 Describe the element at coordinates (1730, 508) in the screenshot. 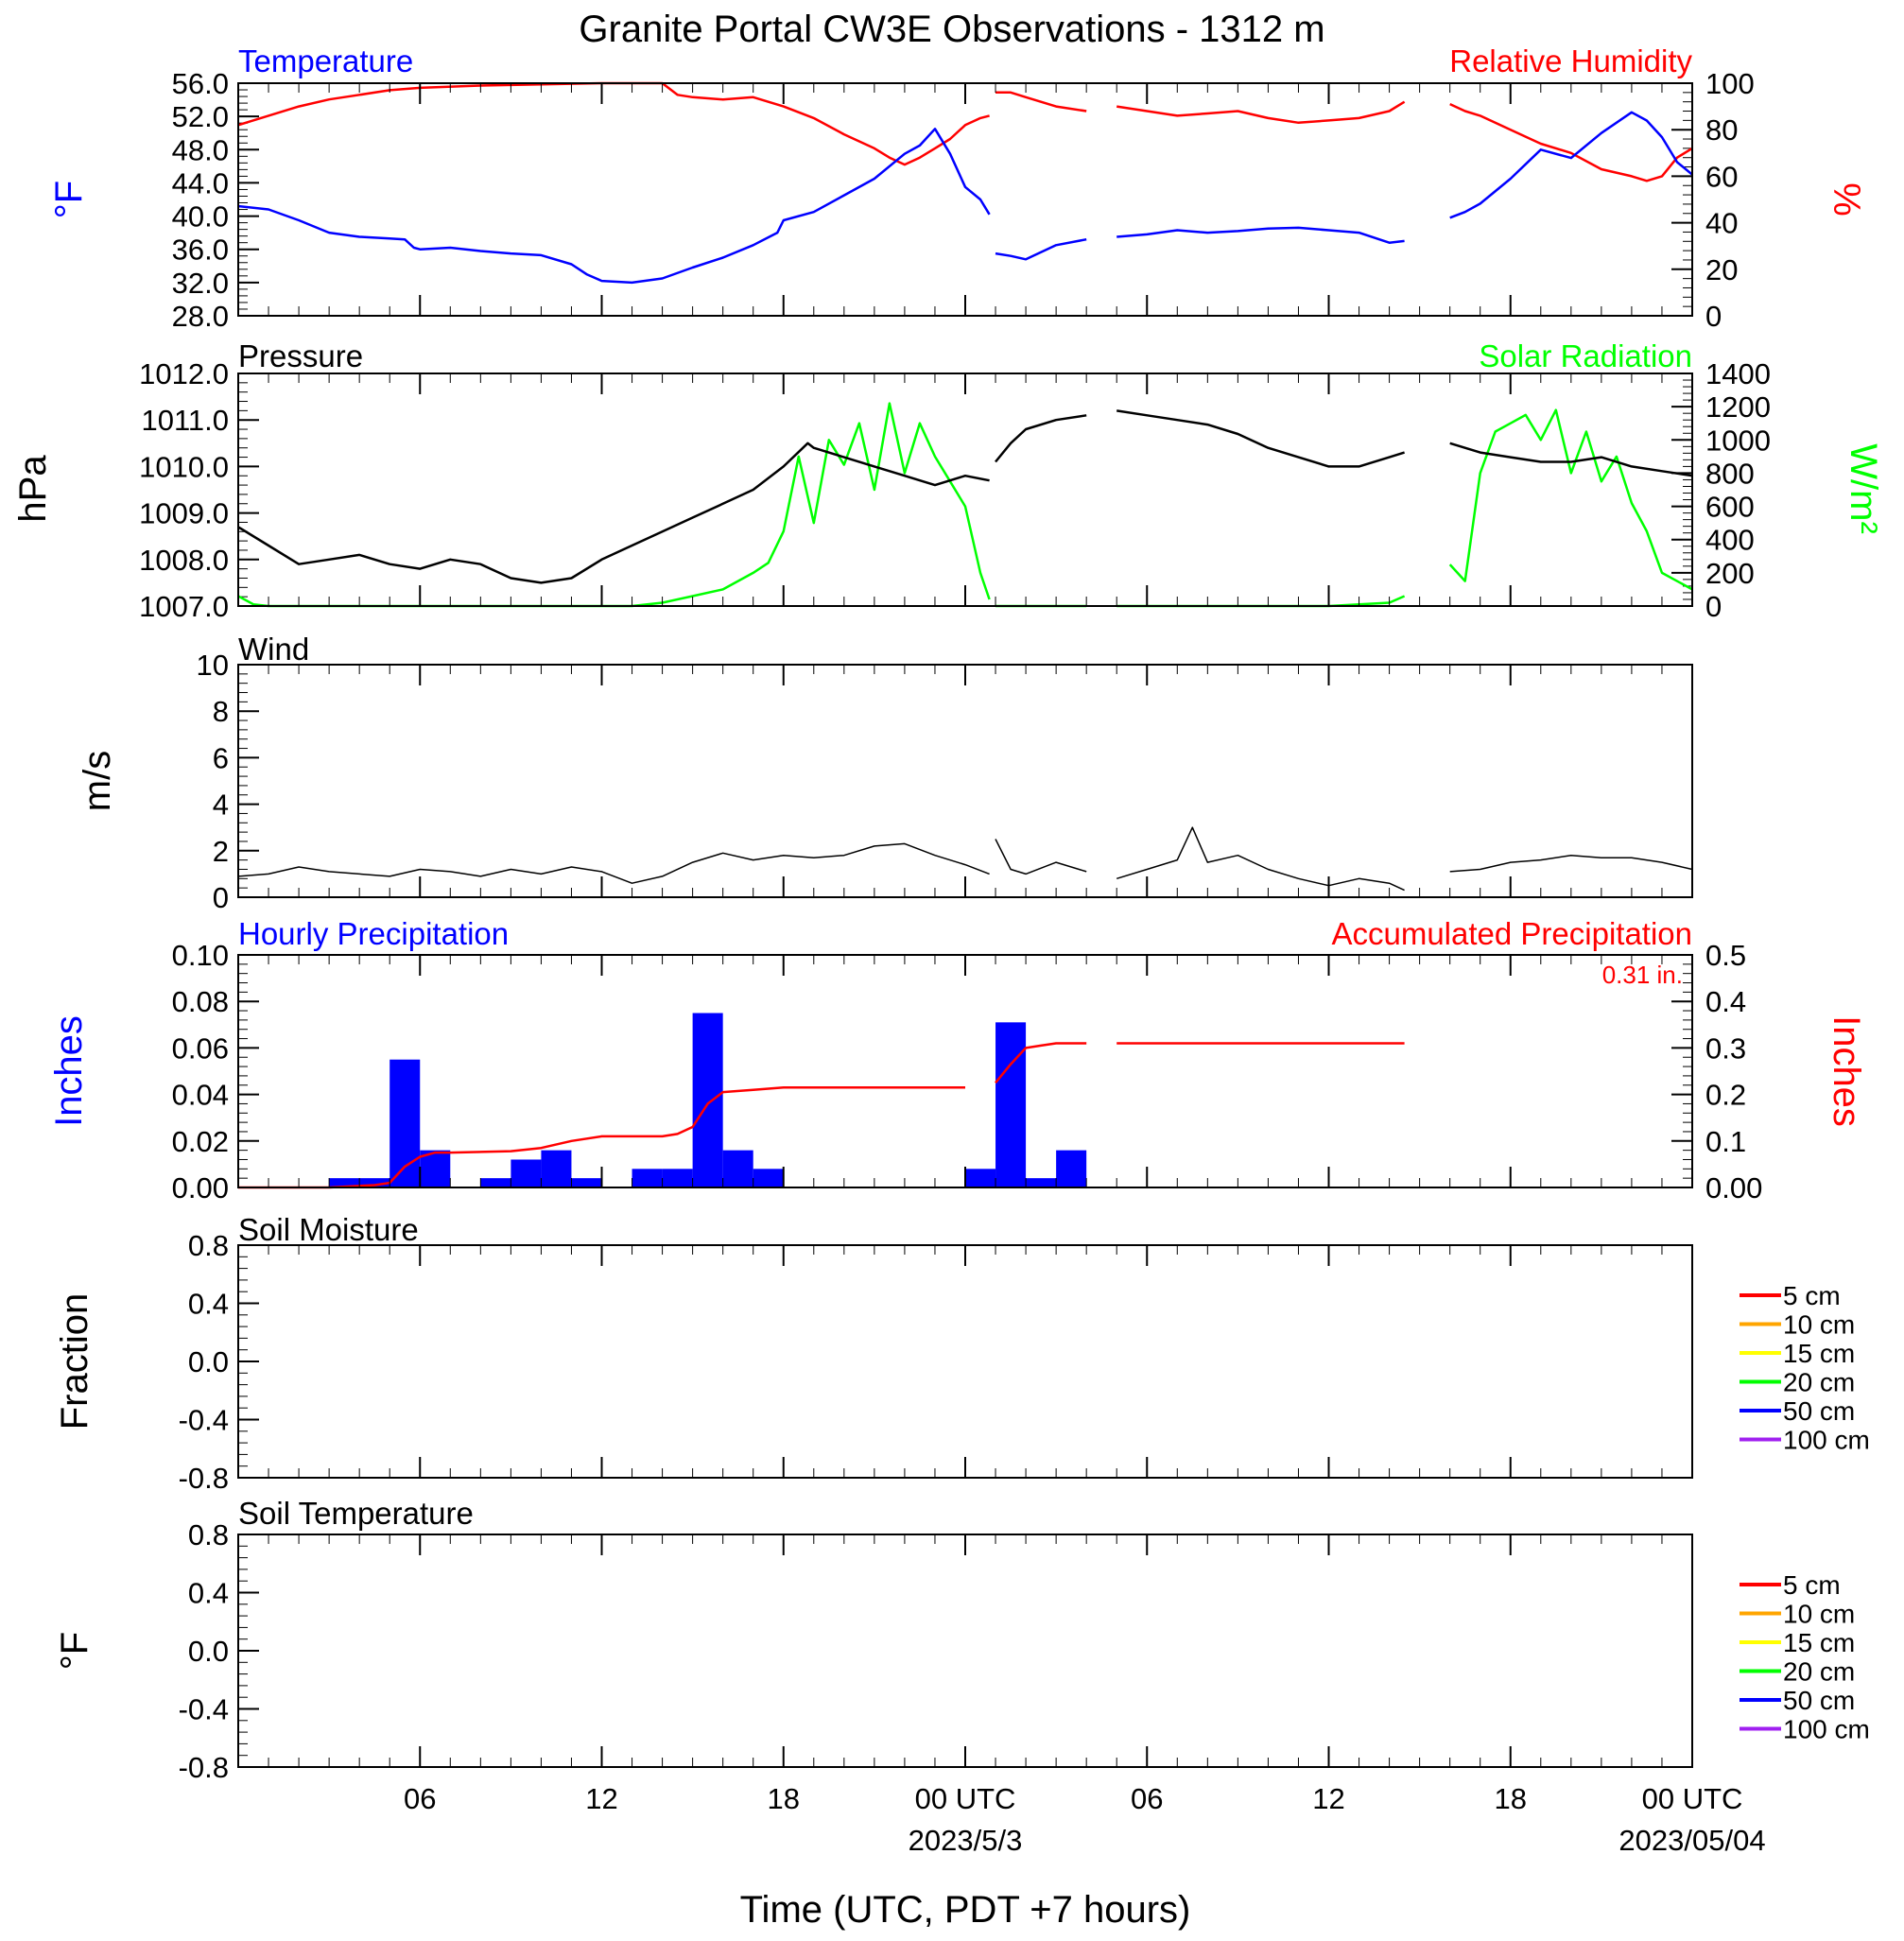

I see `solar-axis-tick-label: 600` at that location.